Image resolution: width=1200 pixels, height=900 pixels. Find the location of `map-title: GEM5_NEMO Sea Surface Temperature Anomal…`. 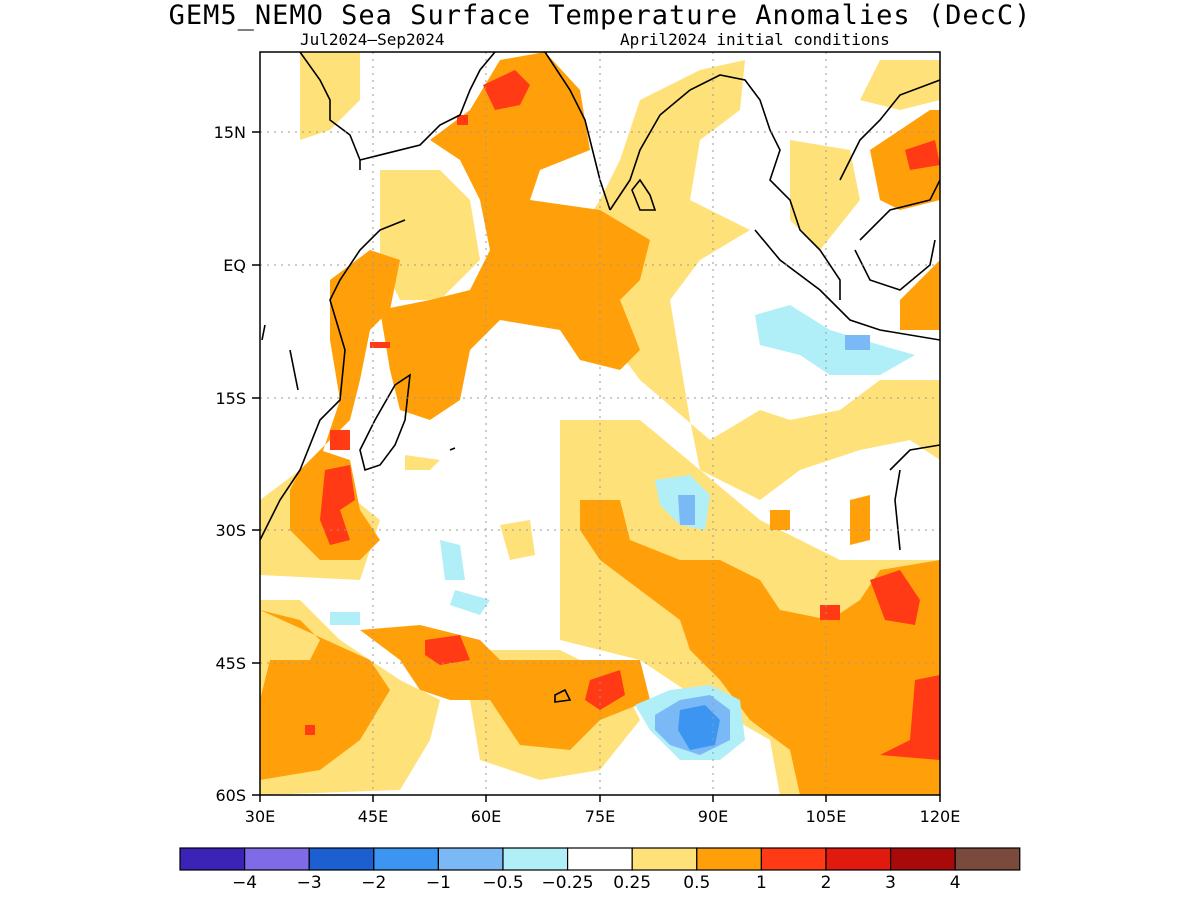

map-title: GEM5_NEMO Sea Surface Temperature Anomal… is located at coordinates (600, 15).